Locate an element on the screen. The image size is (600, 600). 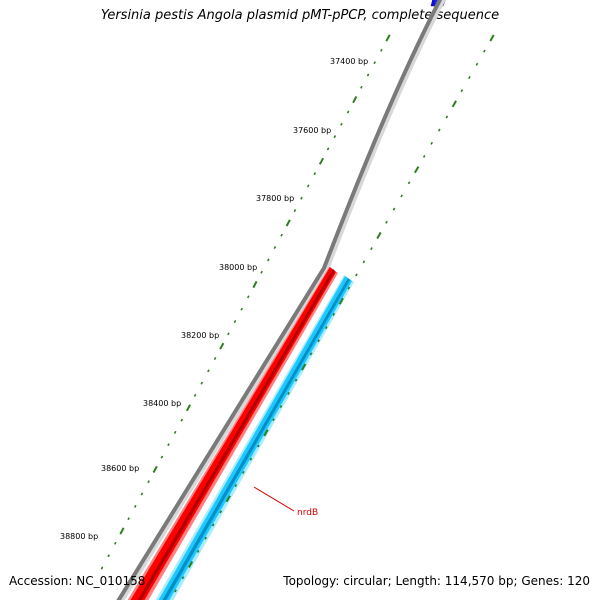
gene-label-nrdB: nrdB is located at coordinates (307, 513).